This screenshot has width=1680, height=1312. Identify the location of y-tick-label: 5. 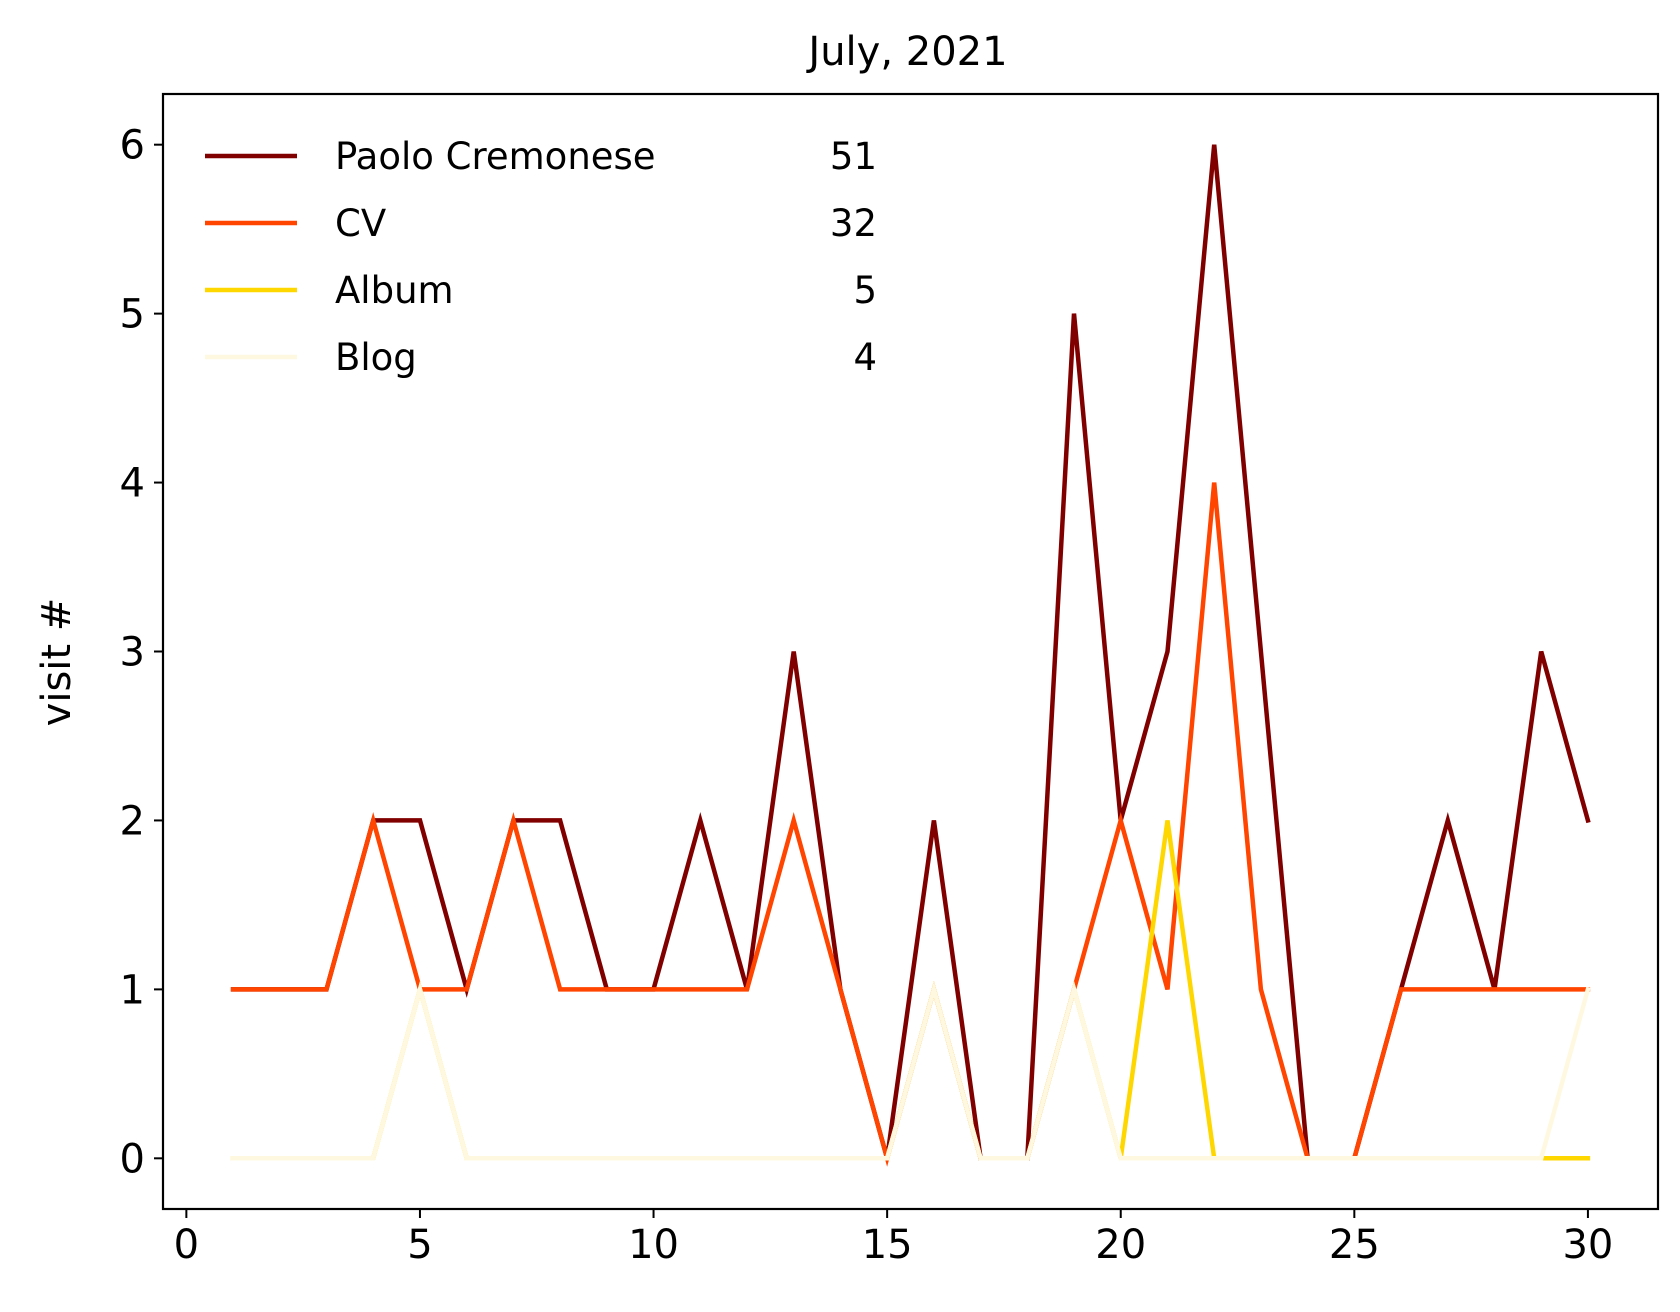
(132, 315).